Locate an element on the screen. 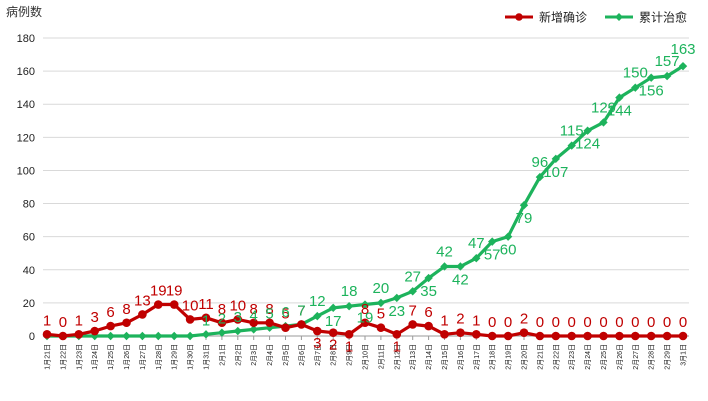  x-tick-label: 2月3日 is located at coordinates (254, 355).